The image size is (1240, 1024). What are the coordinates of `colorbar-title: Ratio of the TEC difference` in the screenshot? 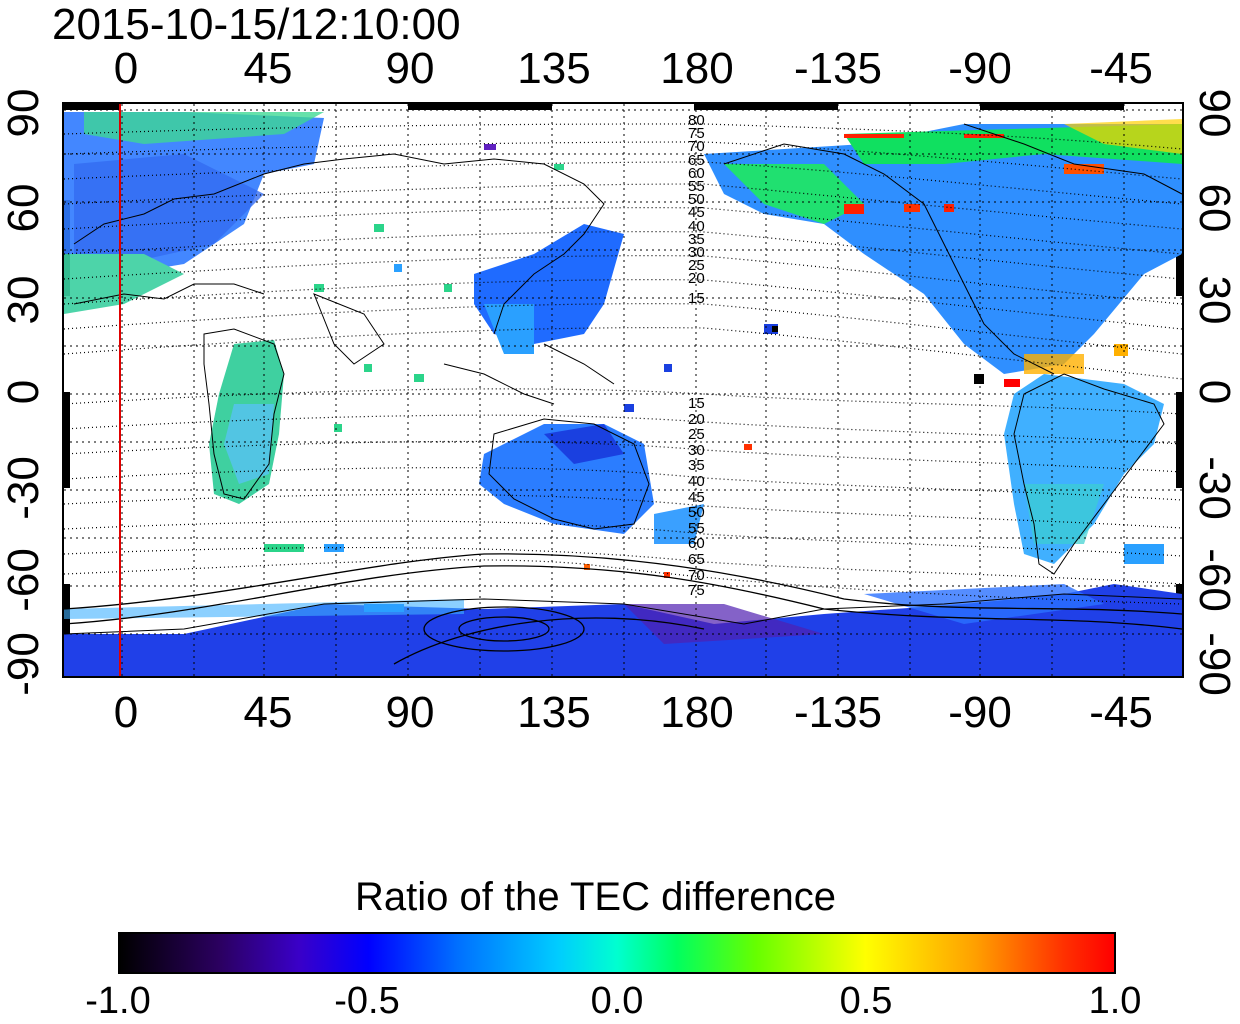 It's located at (596, 897).